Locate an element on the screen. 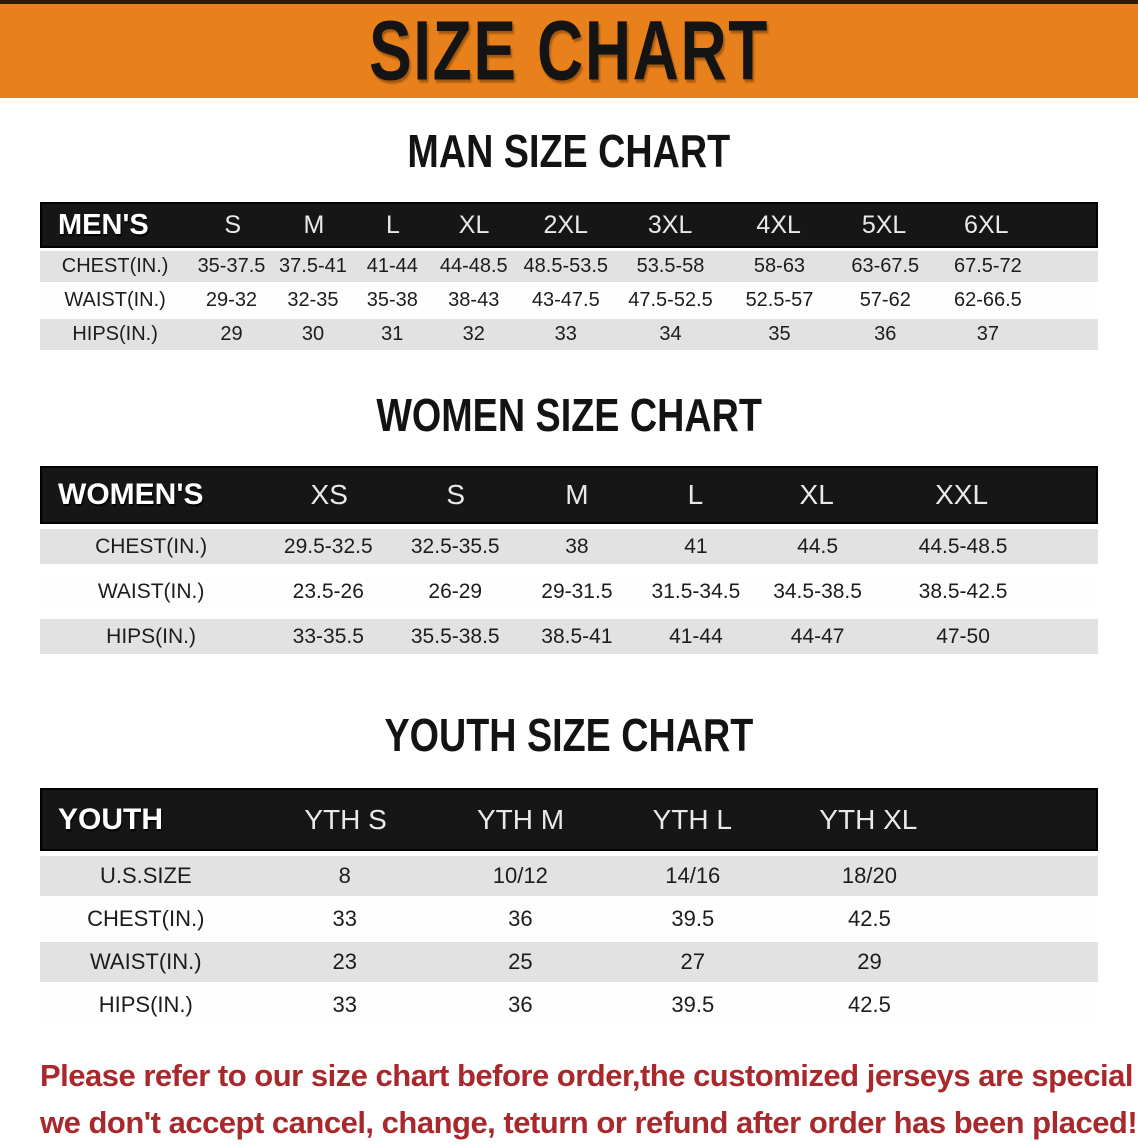  value-cell: 26-29 is located at coordinates (455, 592).